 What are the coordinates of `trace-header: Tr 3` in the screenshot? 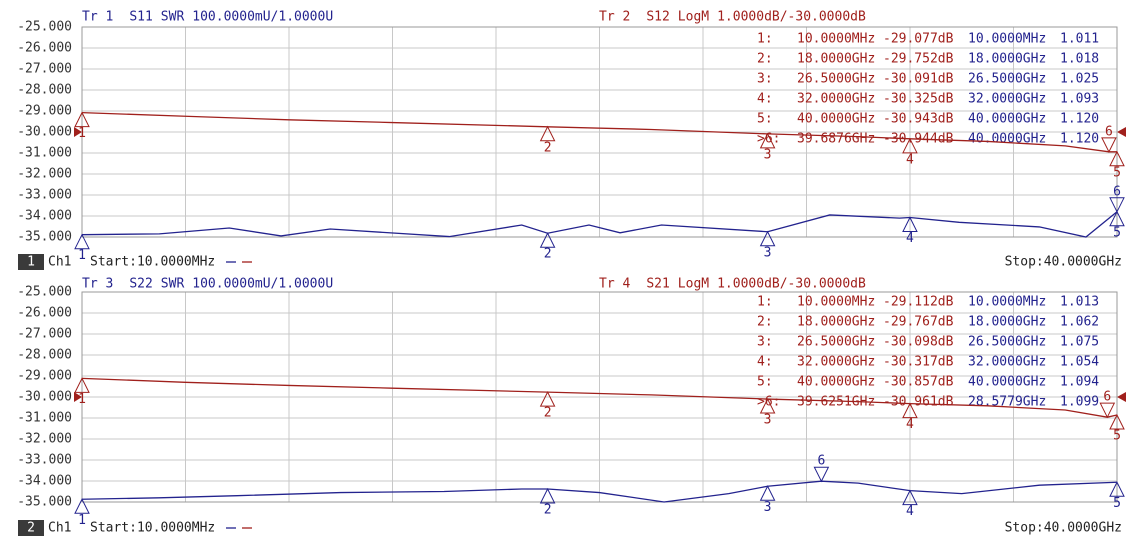 It's located at (97, 284).